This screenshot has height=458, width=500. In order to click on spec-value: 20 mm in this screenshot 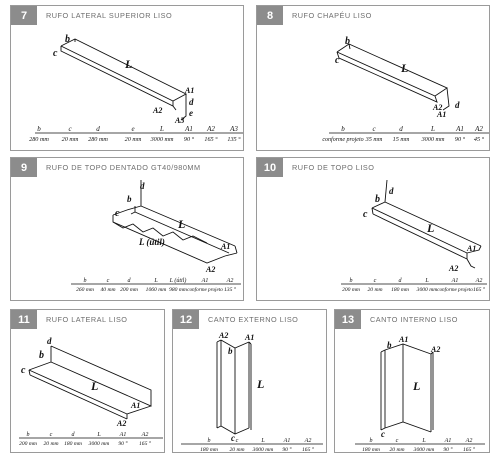, I will do `click(396, 450)`.